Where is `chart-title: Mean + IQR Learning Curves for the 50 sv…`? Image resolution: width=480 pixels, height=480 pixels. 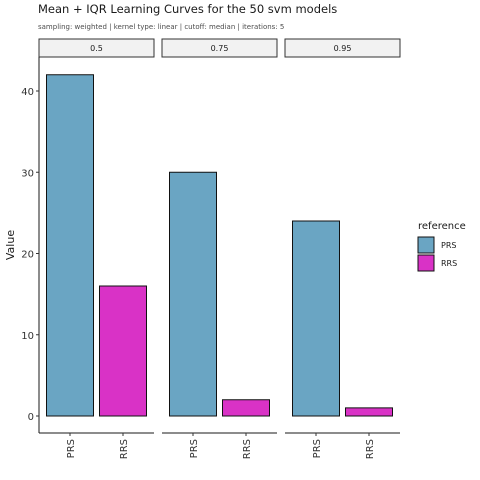 chart-title: Mean + IQR Learning Curves for the 50 sv… is located at coordinates (187, 9).